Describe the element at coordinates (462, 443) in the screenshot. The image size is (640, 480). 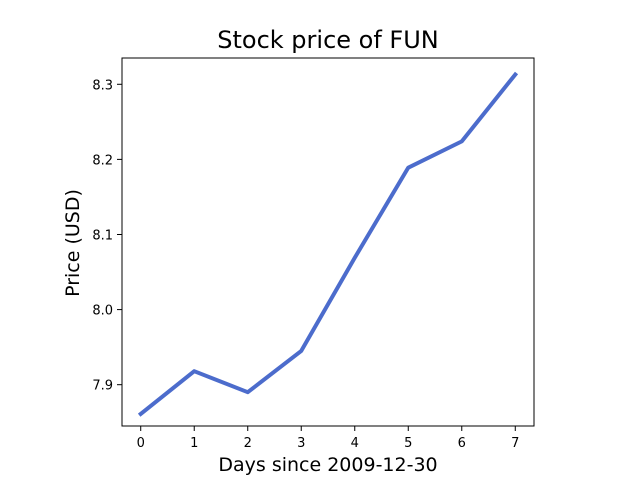
I see `x-tick-label: 6` at that location.